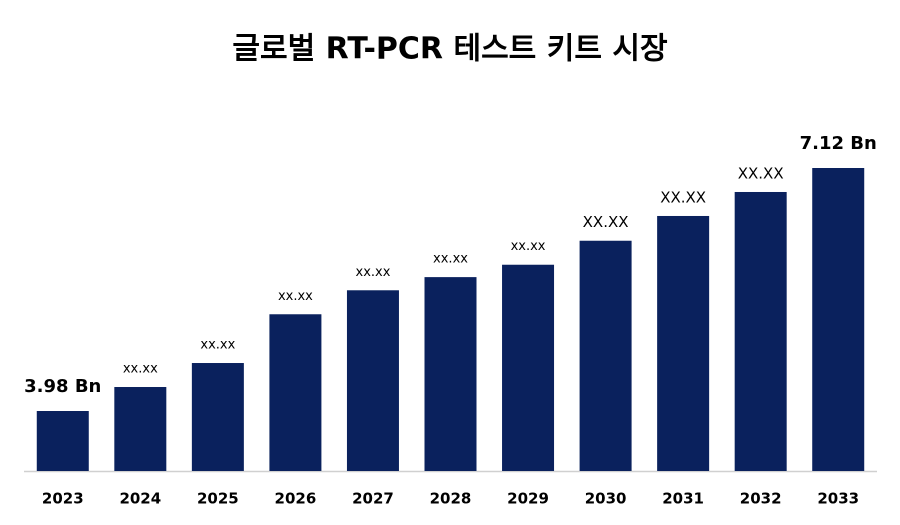 This screenshot has height=525, width=900. Describe the element at coordinates (450, 49) in the screenshot. I see `chart-title: 글로벌 RT-PCR 테스트 키트 시장` at that location.